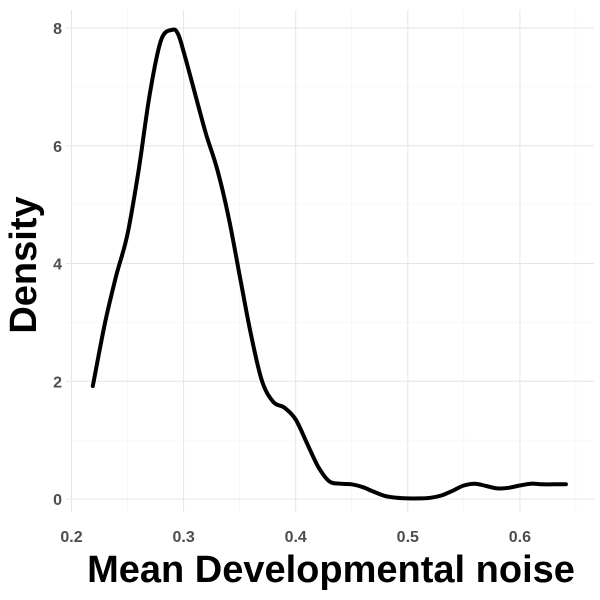 Image resolution: width=600 pixels, height=600 pixels. I want to click on x-tick-label: 0.2, so click(71, 537).